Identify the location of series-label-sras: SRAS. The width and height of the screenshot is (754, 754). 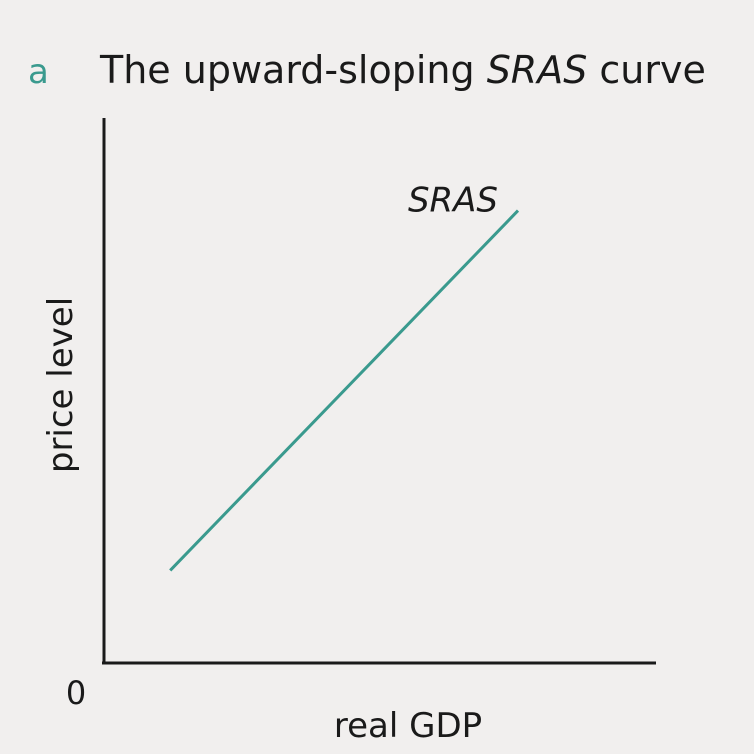
(453, 201).